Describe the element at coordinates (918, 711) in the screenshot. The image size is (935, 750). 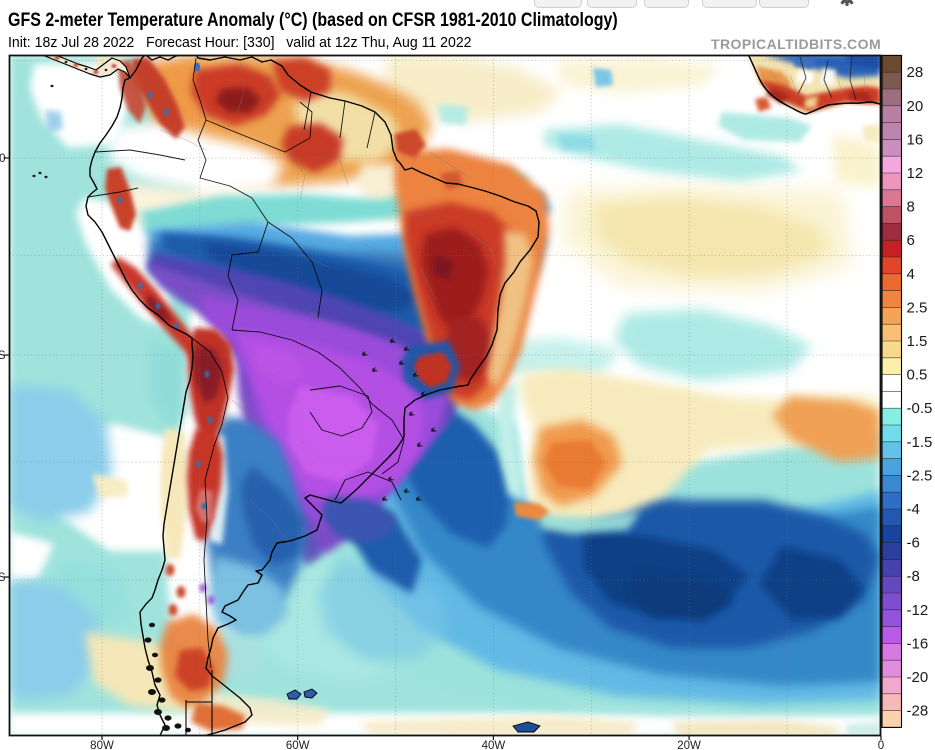
I see `svg-text: -28` at that location.